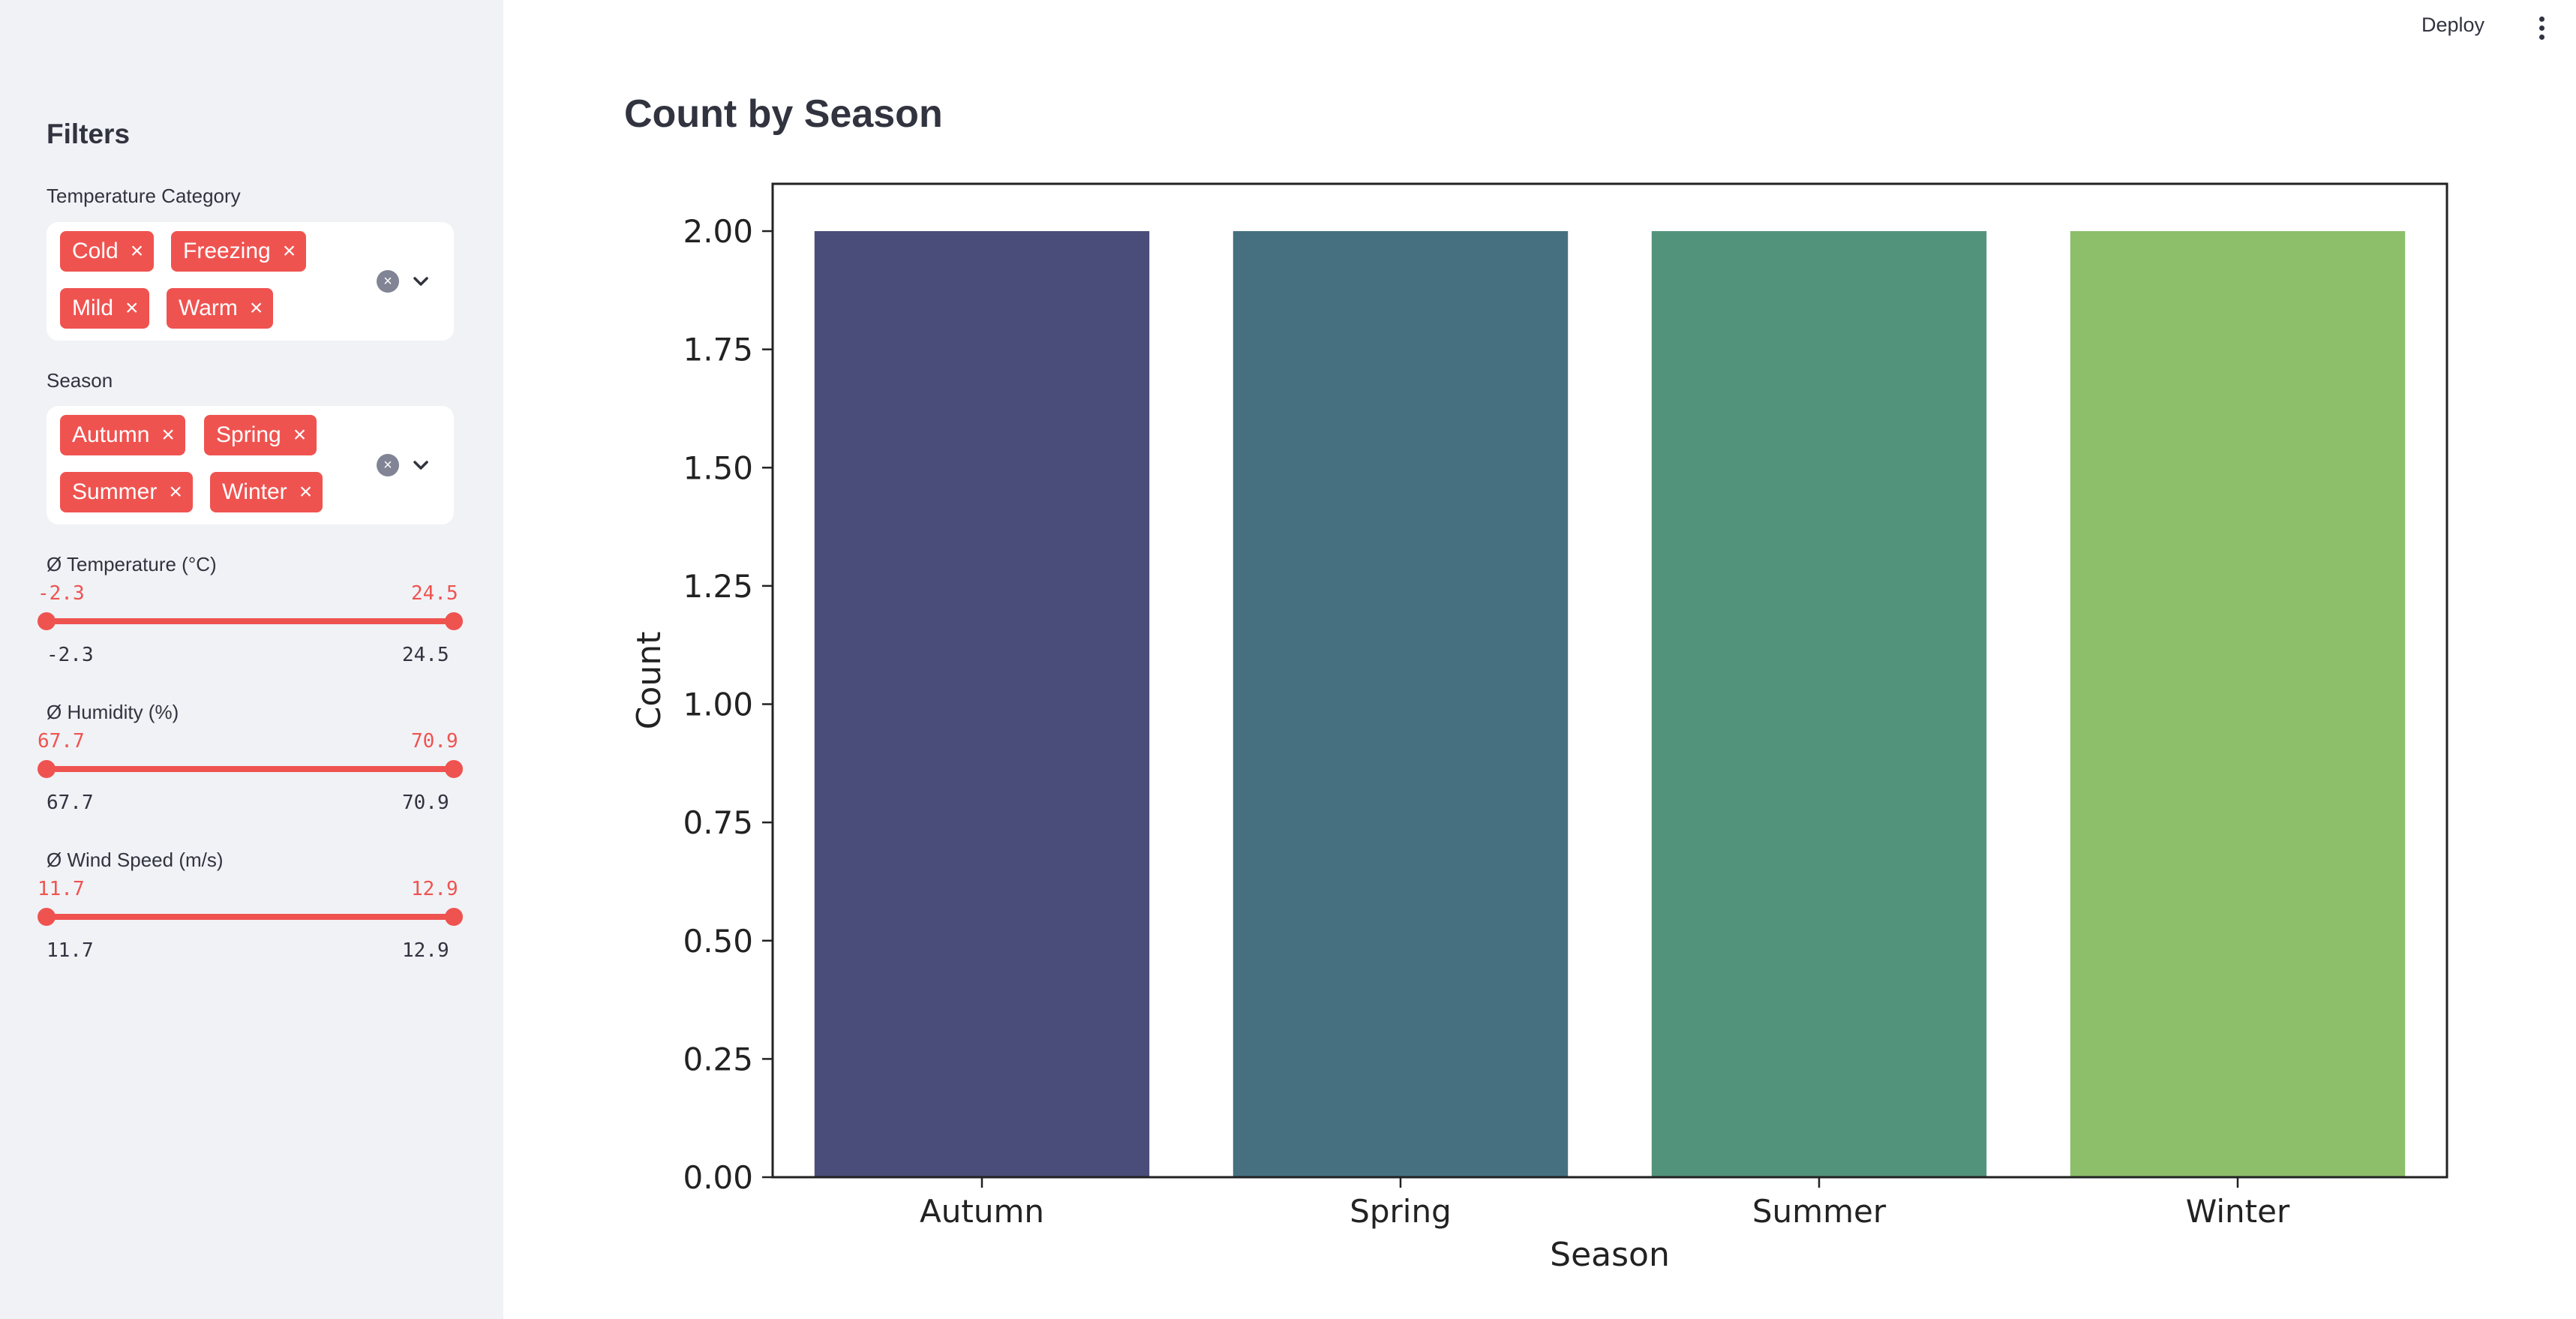 This screenshot has height=1319, width=2576. I want to click on y-tick-label: 0.25, so click(718, 1059).